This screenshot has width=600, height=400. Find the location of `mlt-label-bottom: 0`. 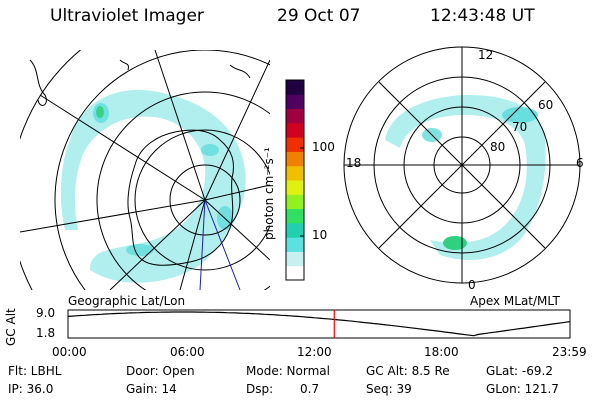

mlt-label-bottom: 0 is located at coordinates (472, 285).